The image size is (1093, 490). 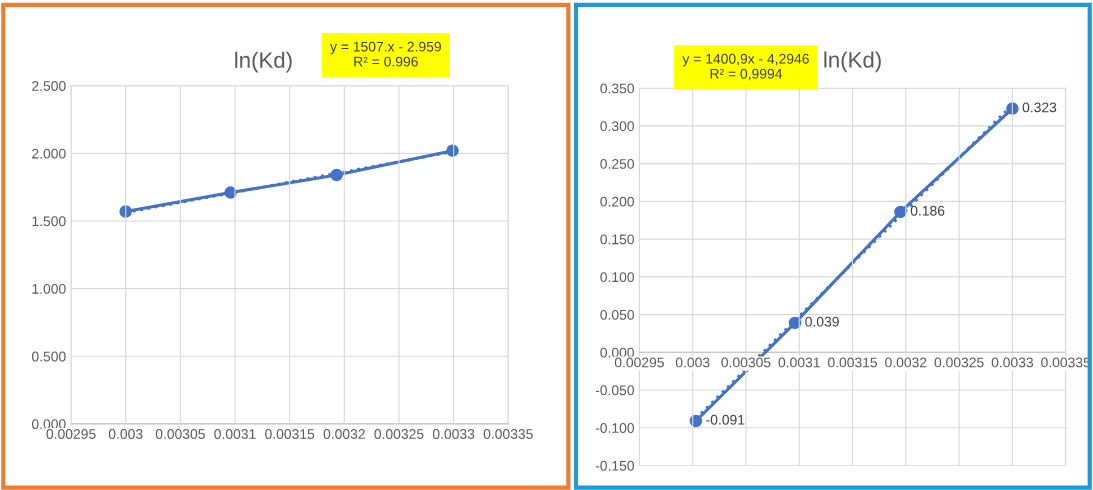 What do you see at coordinates (614, 465) in the screenshot?
I see `y-tick-label: -0.150` at bounding box center [614, 465].